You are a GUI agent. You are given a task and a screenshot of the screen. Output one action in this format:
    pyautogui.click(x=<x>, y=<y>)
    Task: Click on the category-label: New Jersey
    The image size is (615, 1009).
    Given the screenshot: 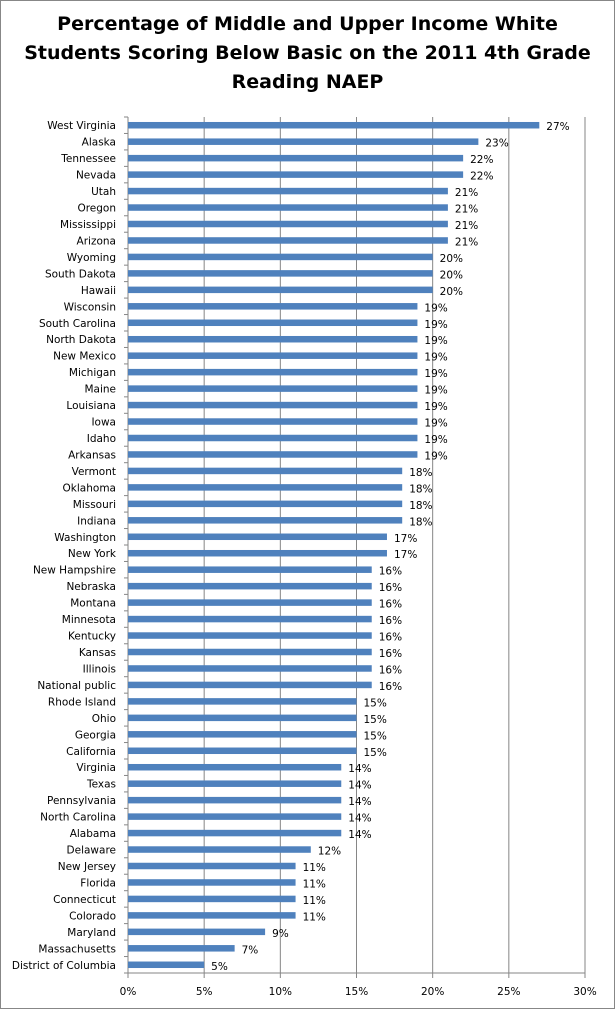 What is the action you would take?
    pyautogui.click(x=87, y=867)
    